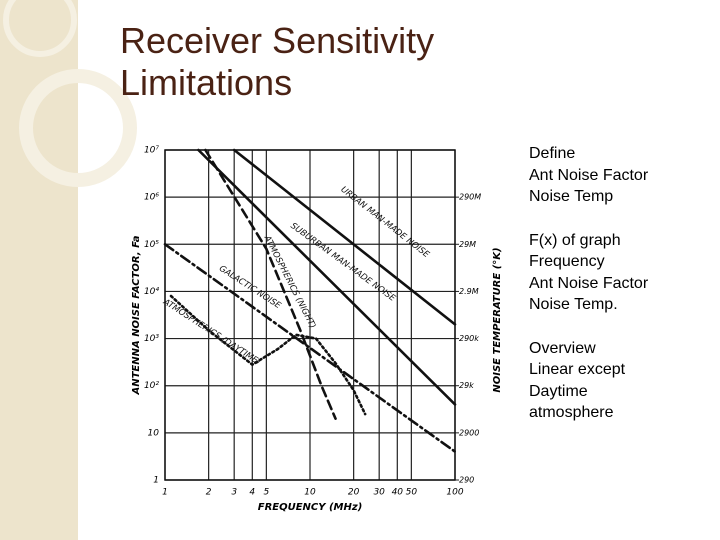 Image resolution: width=720 pixels, height=540 pixels. Describe the element at coordinates (497, 319) in the screenshot. I see `y2-axis-title: NOISE TEMPERATURE (°K)` at that location.